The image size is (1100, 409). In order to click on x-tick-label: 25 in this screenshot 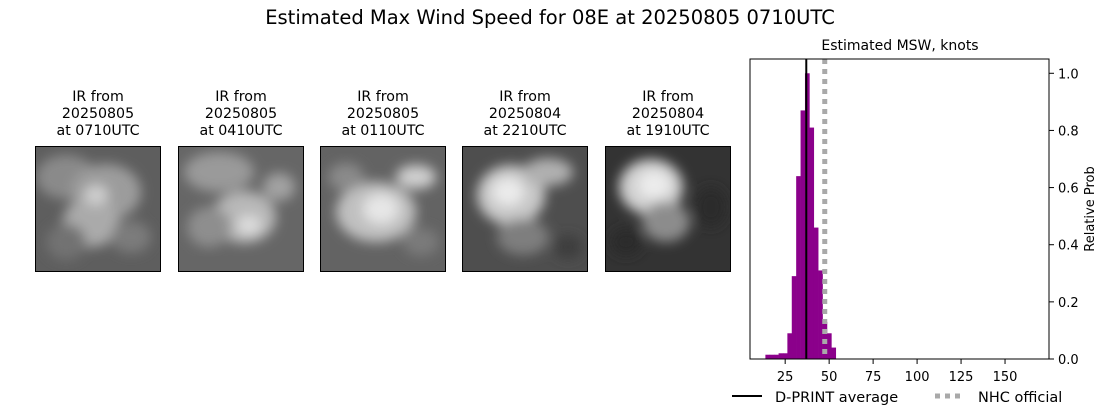, I will do `click(785, 377)`.